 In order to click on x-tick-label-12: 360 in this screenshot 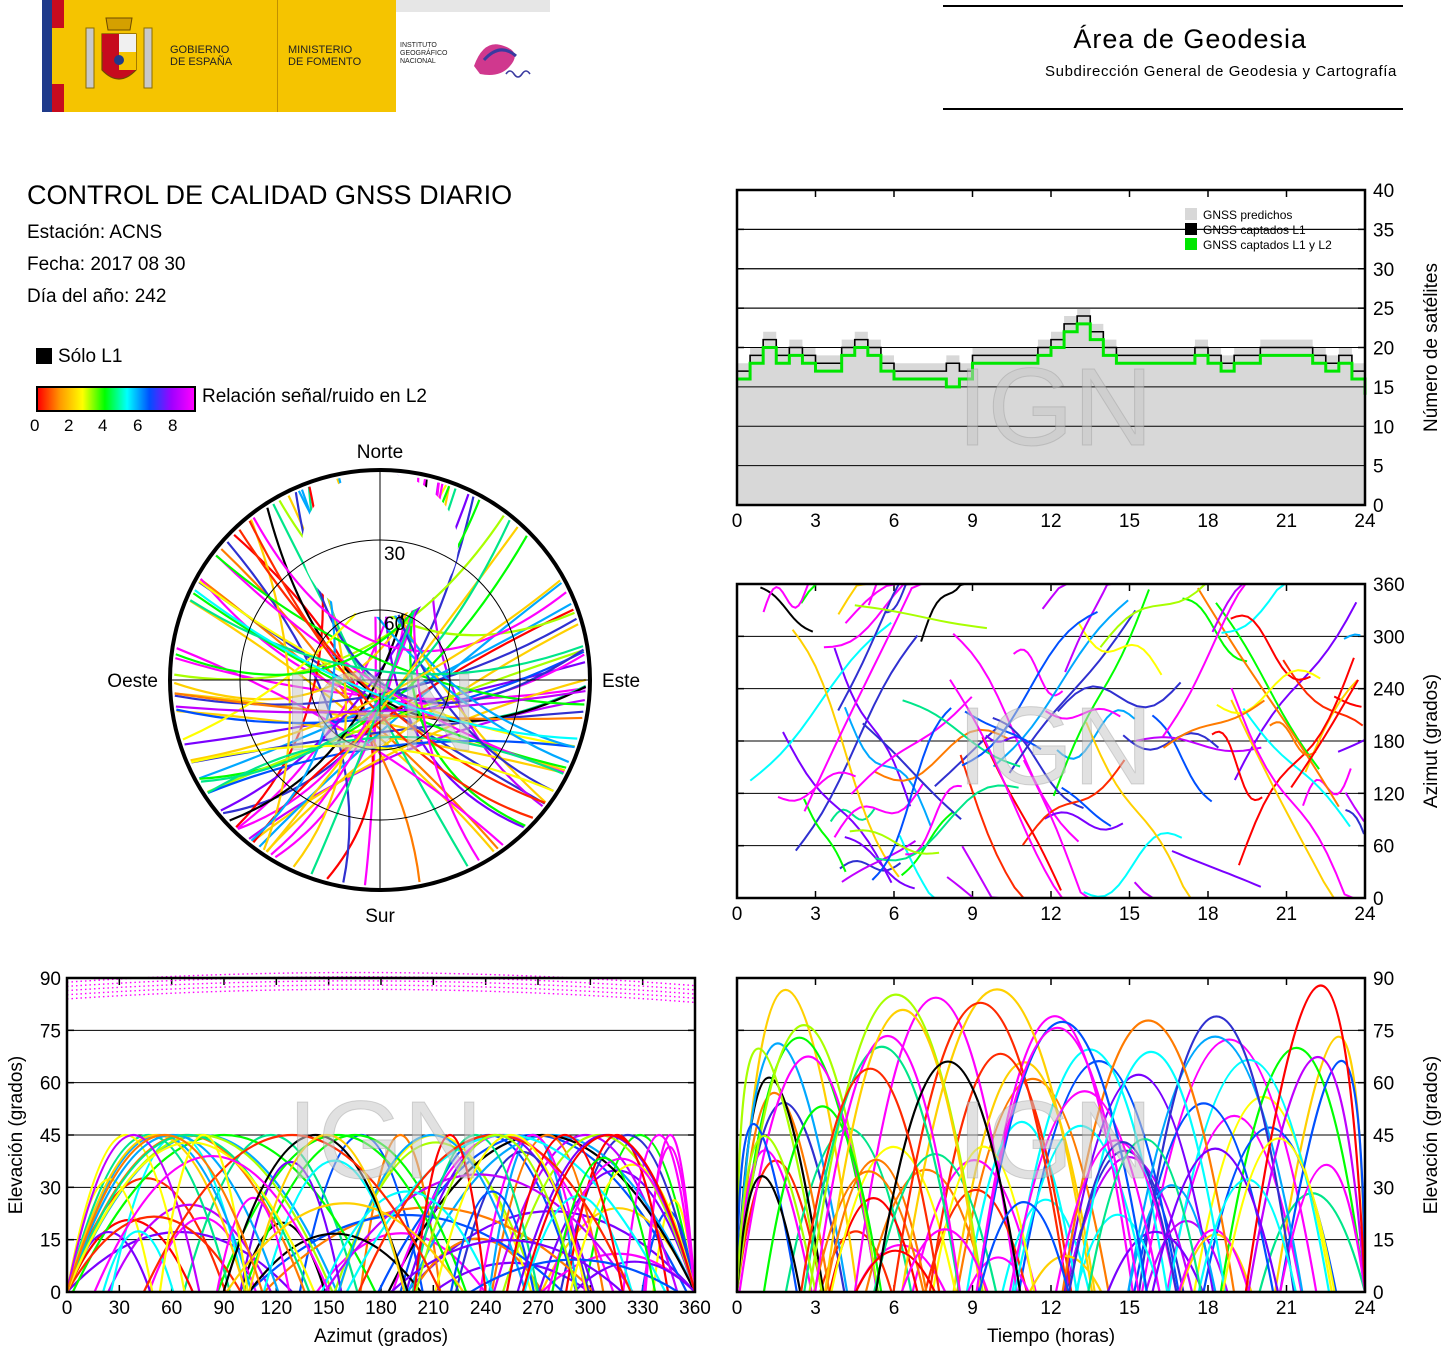, I will do `click(695, 1308)`.